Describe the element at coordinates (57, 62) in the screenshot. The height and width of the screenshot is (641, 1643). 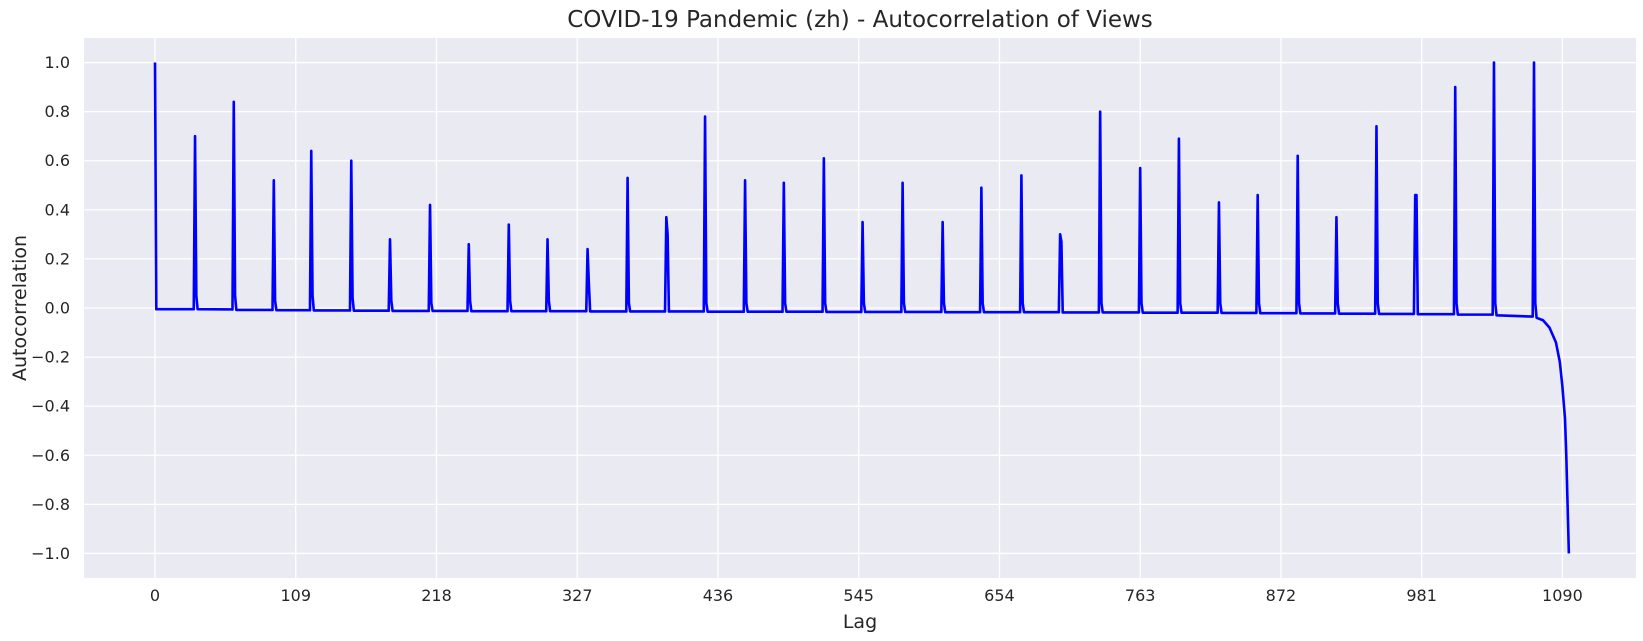
I see `y-tick-label: 1.0` at that location.